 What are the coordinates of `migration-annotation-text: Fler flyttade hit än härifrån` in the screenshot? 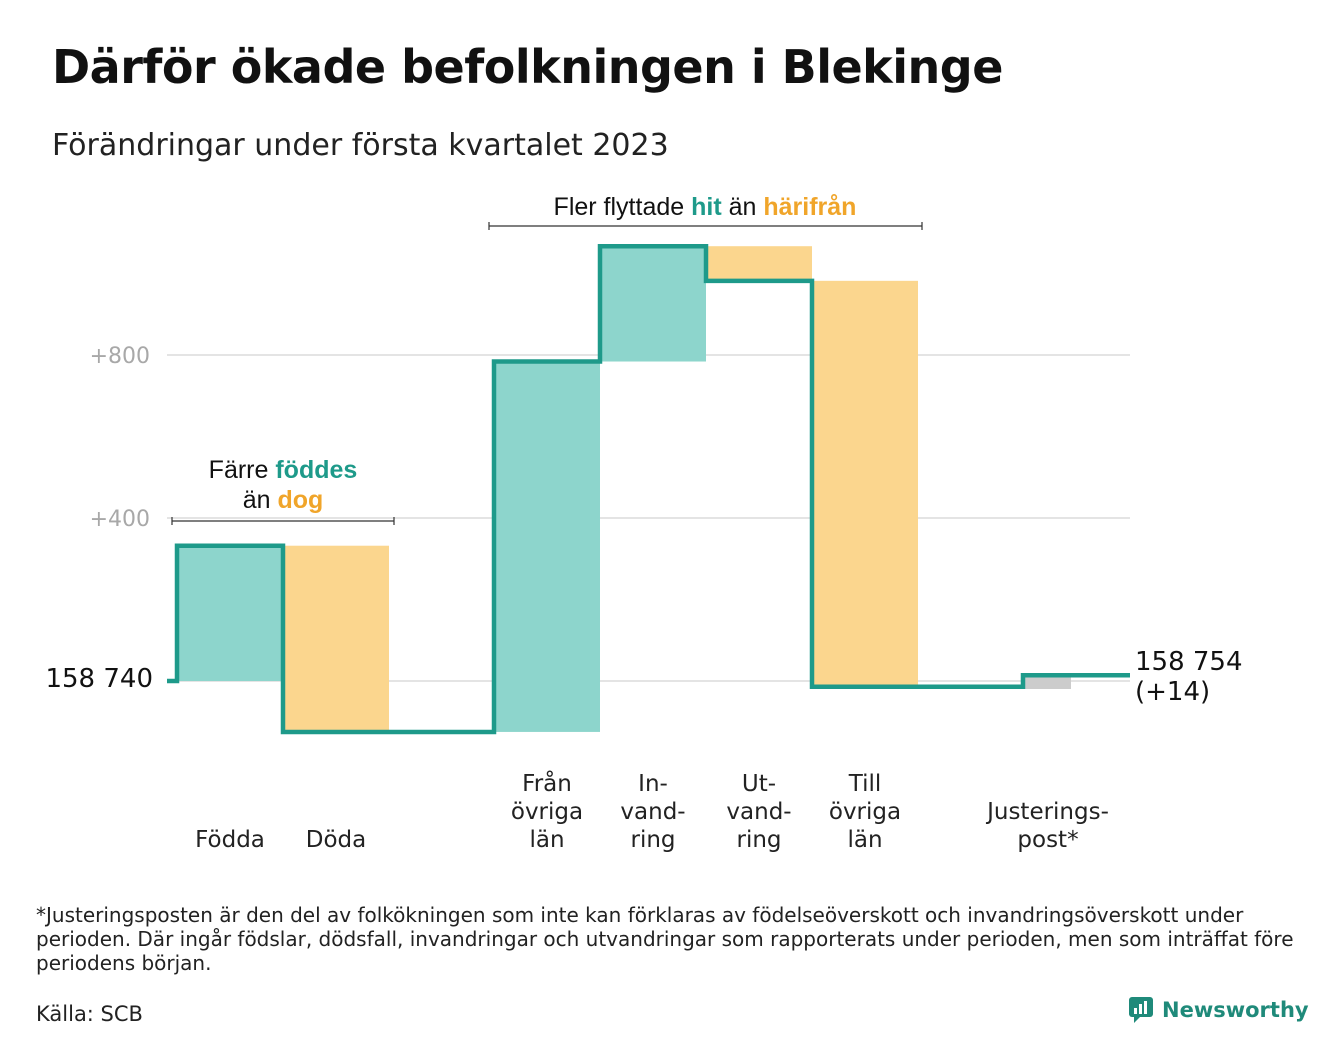 It's located at (705, 207).